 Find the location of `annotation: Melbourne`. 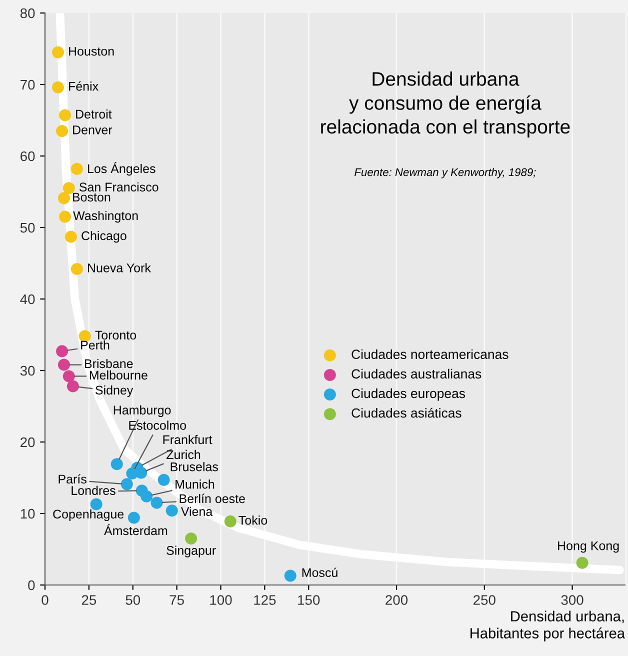

annotation: Melbourne is located at coordinates (119, 375).